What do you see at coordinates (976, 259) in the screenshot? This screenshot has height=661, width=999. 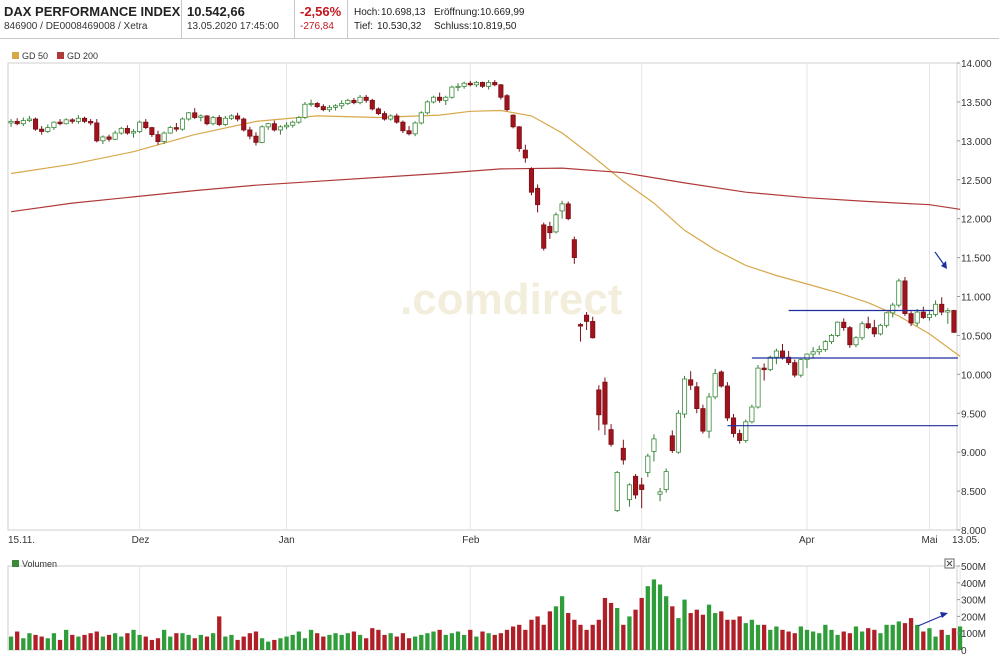 I see `y-tick-label: 11.500` at bounding box center [976, 259].